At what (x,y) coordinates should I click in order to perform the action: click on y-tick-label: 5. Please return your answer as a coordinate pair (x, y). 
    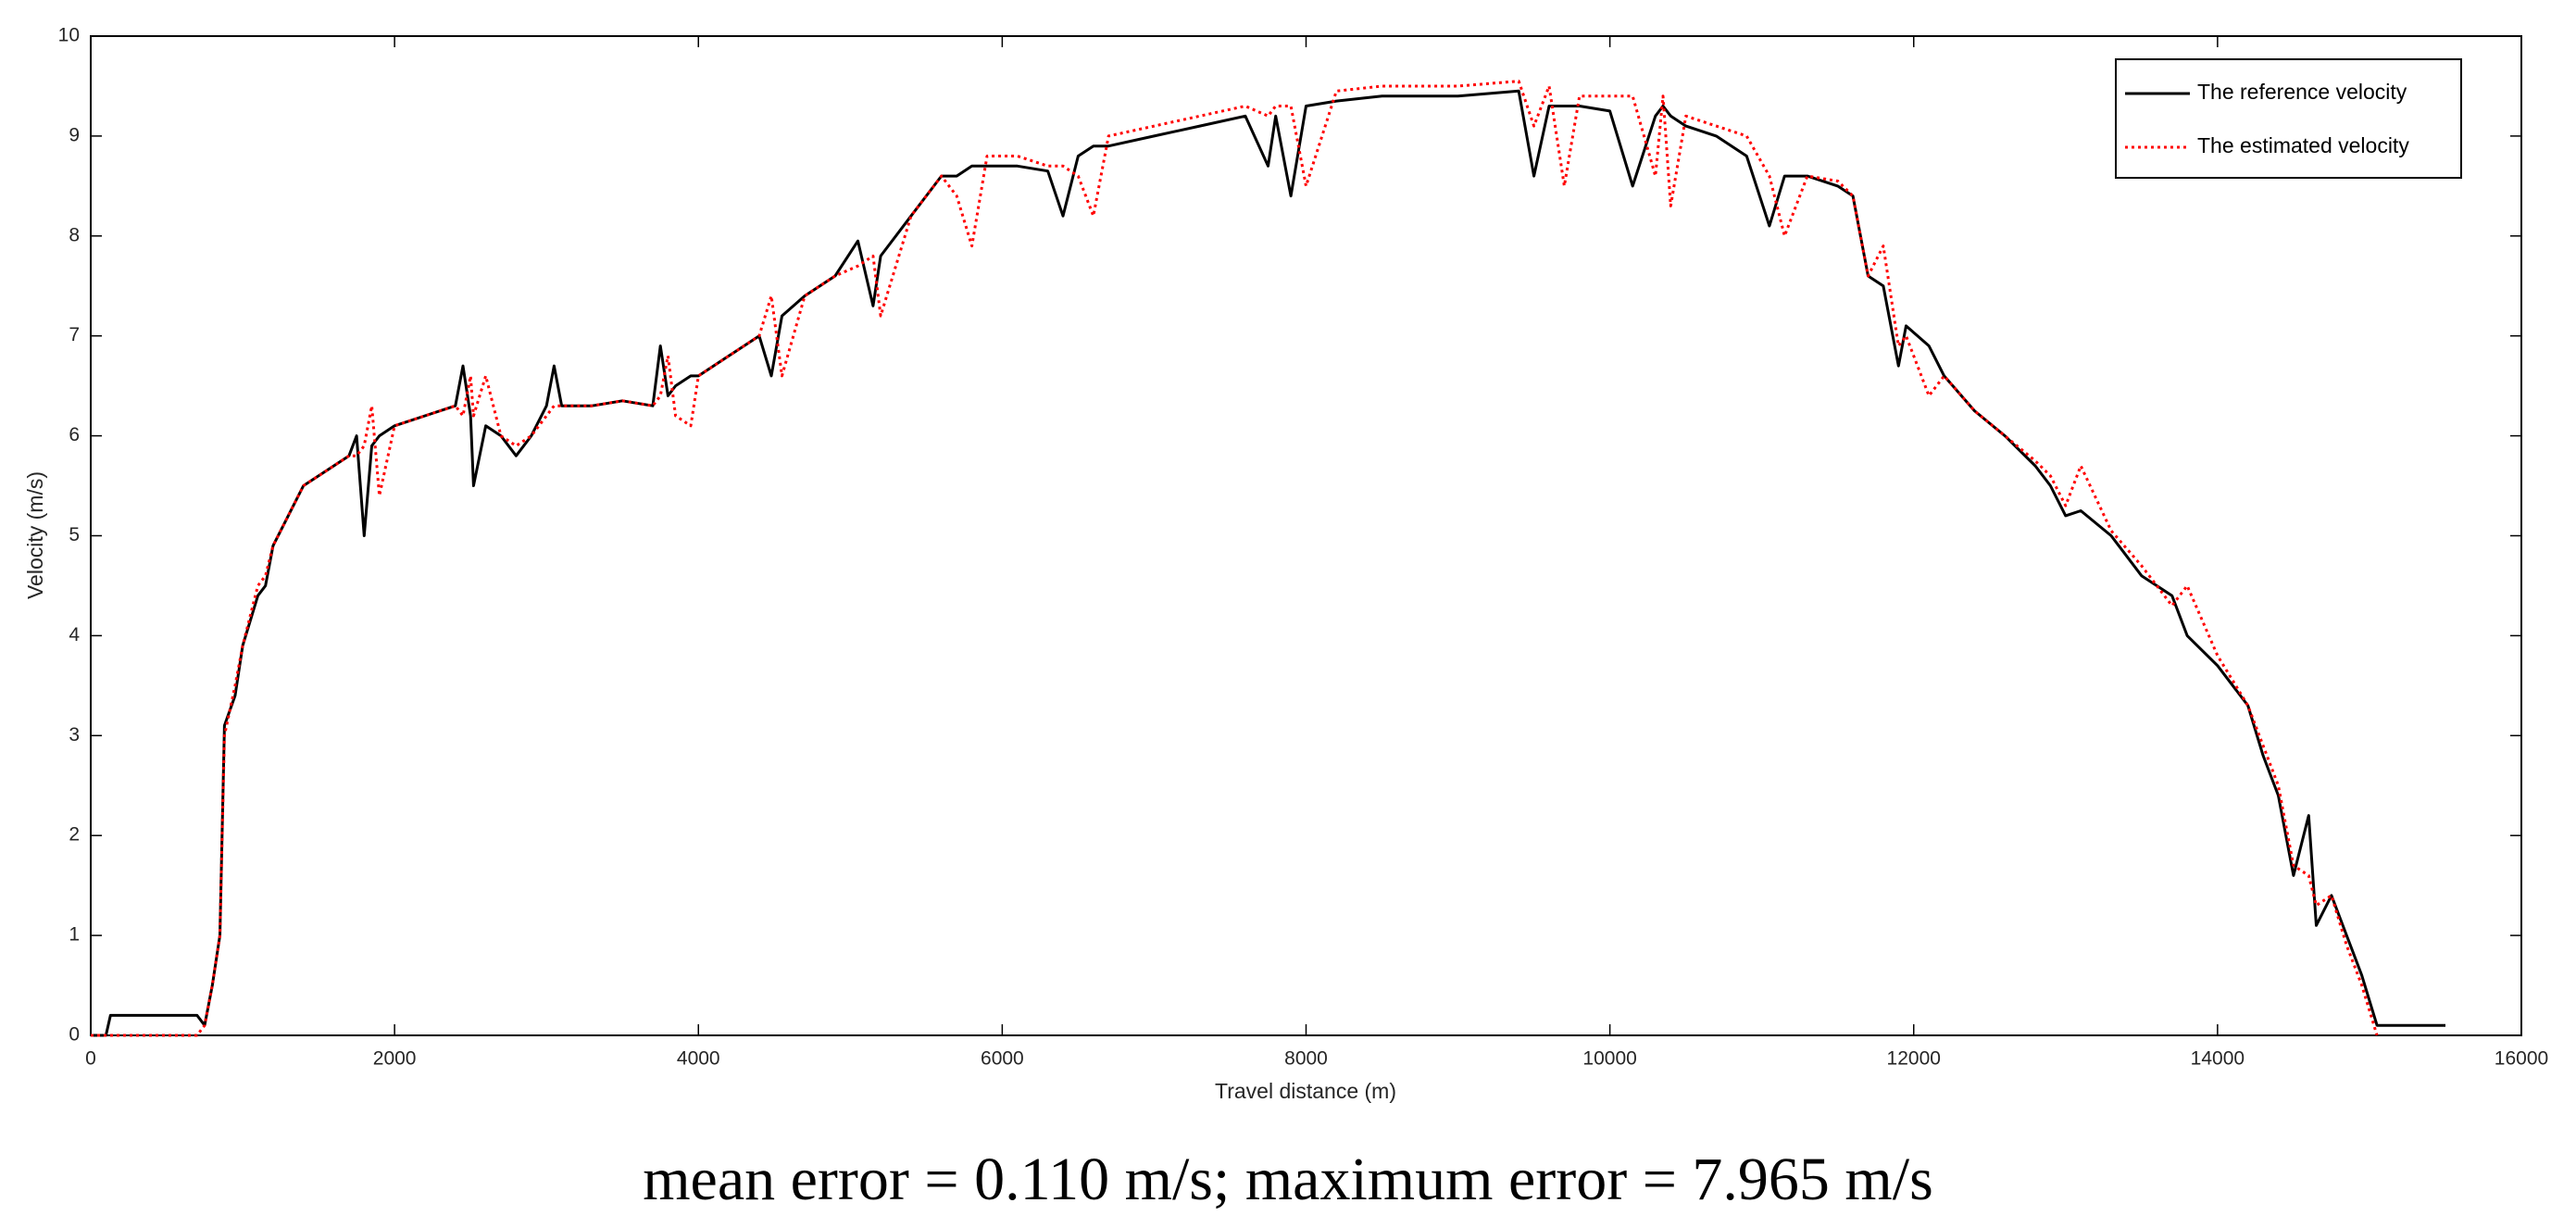
    Looking at the image, I should click on (75, 535).